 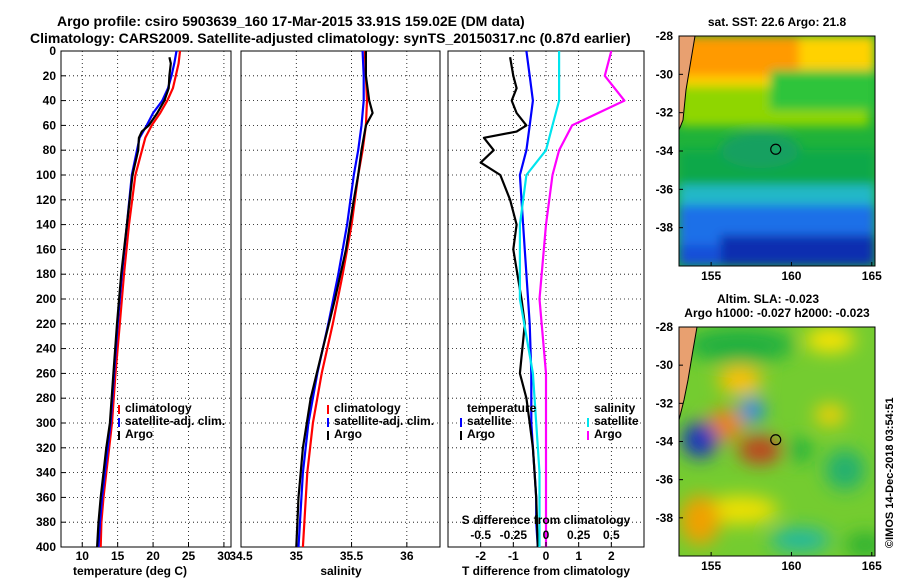 I want to click on x-tick-label: -1, so click(x=513, y=556).